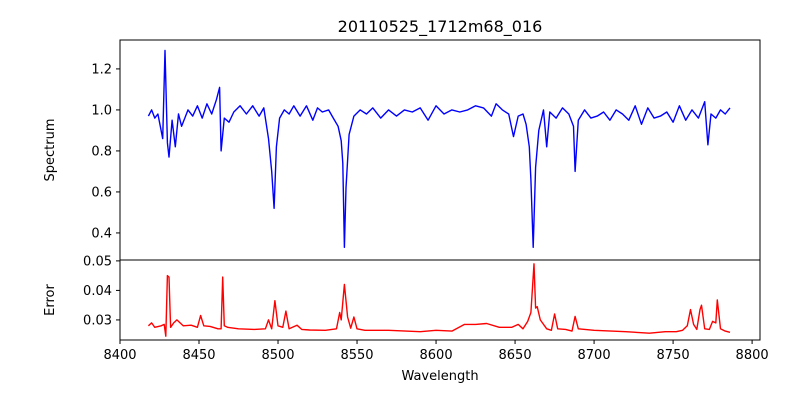  Describe the element at coordinates (356, 355) in the screenshot. I see `x-tick-label: 8550` at that location.